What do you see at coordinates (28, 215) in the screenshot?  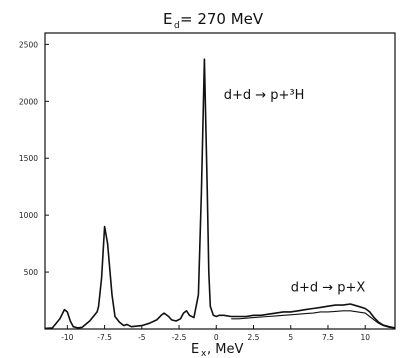 I see `y-tick-label: 1000` at bounding box center [28, 215].